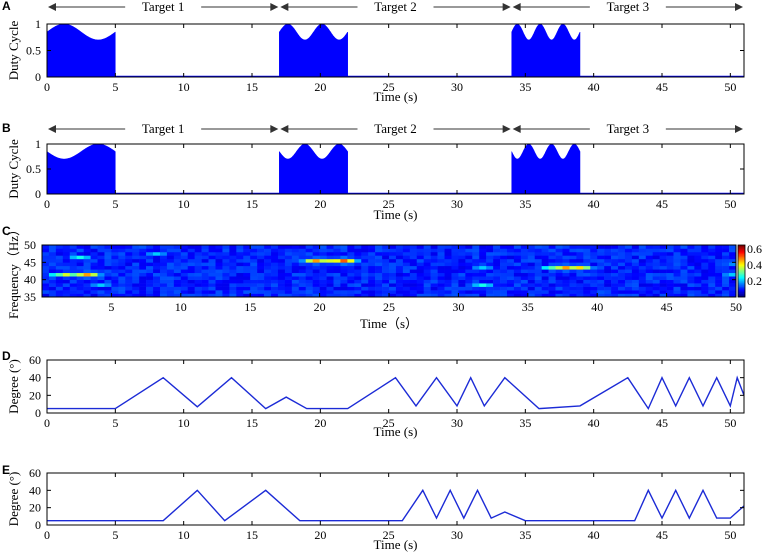 Image resolution: width=766 pixels, height=553 pixels. What do you see at coordinates (115, 87) in the screenshot?
I see `x-tick-label: 5` at bounding box center [115, 87].